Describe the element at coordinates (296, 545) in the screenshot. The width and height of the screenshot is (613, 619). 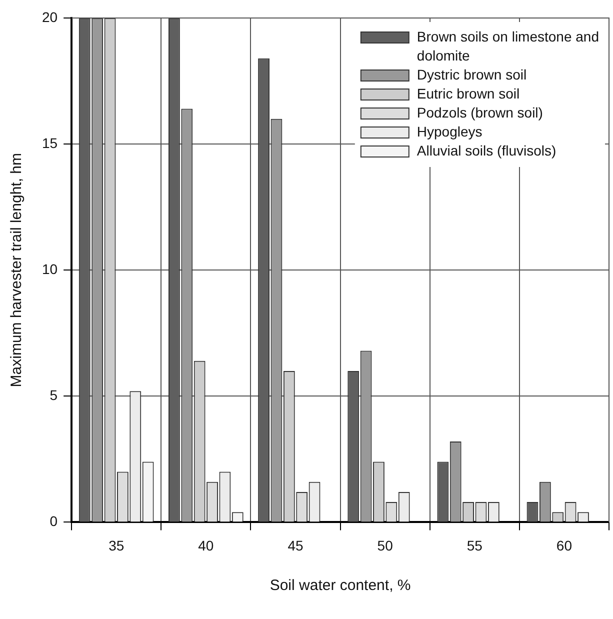
I see `x-tick-label: 45` at that location.